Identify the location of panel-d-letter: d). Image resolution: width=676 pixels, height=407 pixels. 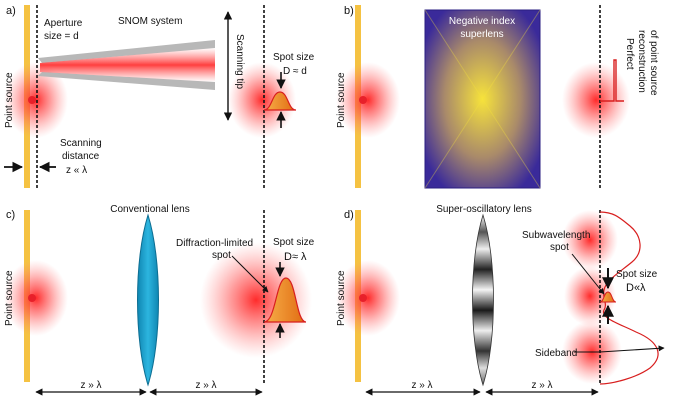
(349, 215).